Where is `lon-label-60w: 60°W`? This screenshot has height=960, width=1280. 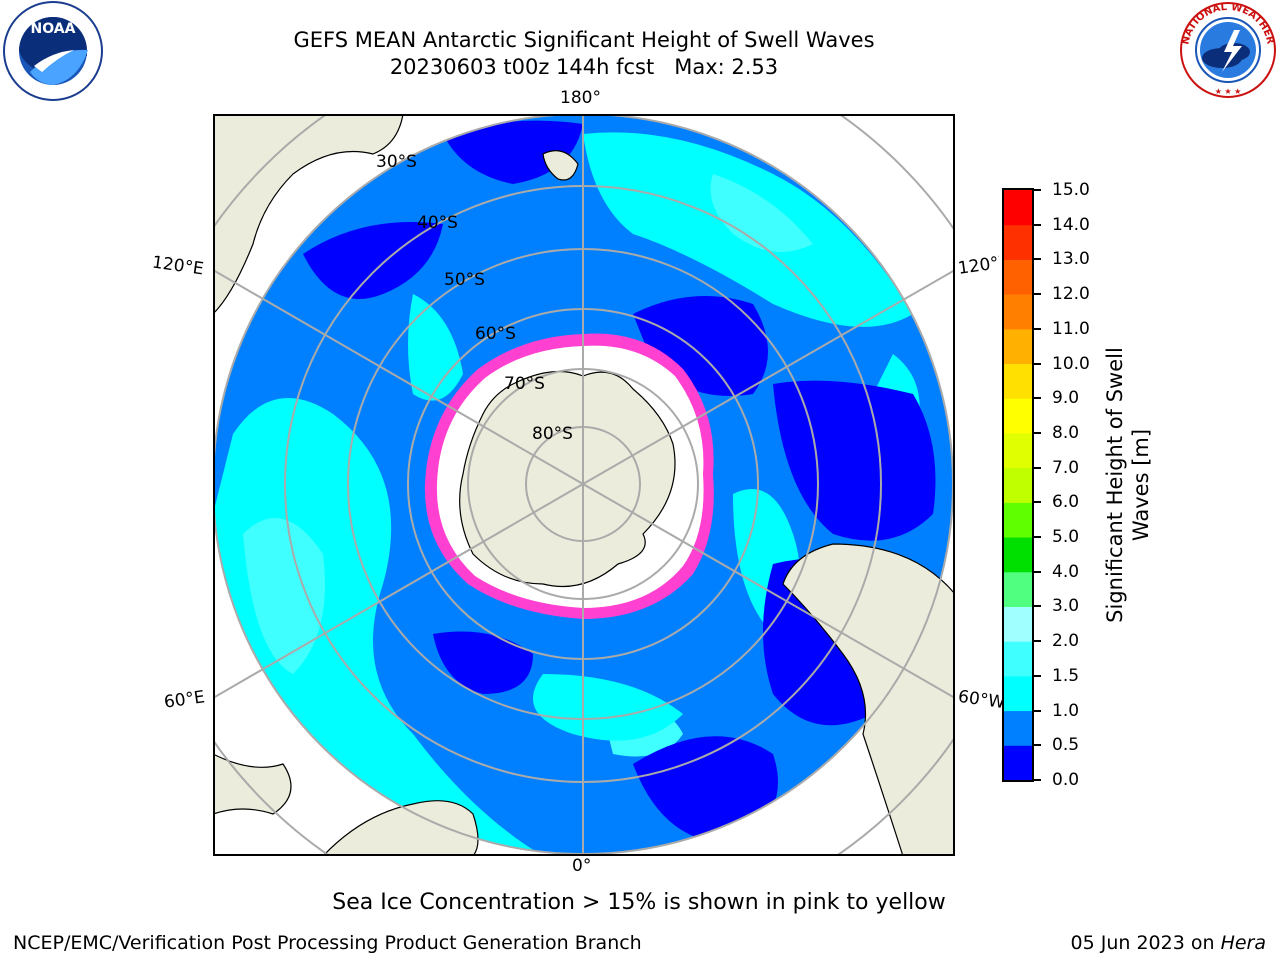
lon-label-60w: 60°W is located at coordinates (981, 700).